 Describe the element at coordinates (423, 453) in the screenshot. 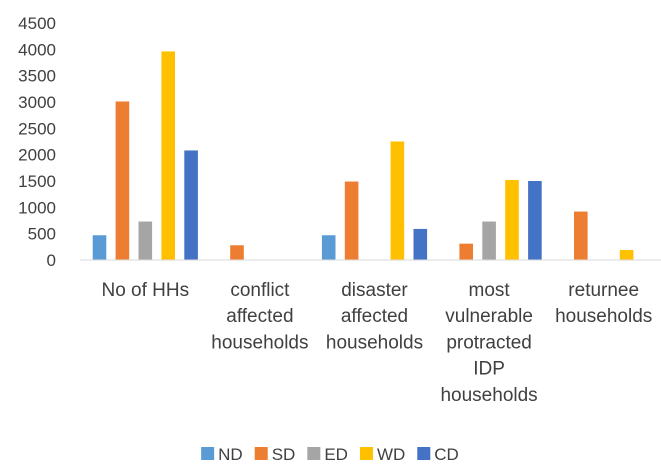

I see `legend-swatch-cd` at that location.